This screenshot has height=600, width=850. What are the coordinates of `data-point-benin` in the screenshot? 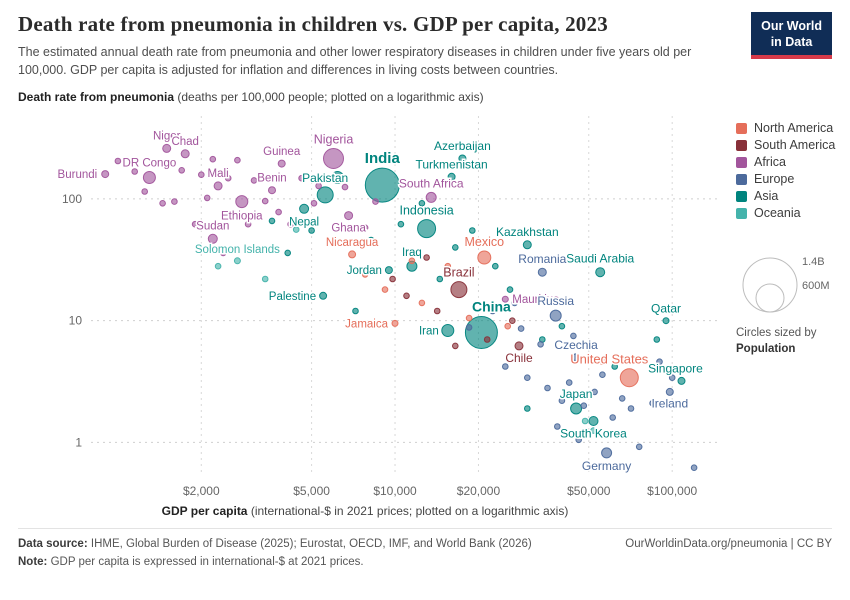 It's located at (272, 190).